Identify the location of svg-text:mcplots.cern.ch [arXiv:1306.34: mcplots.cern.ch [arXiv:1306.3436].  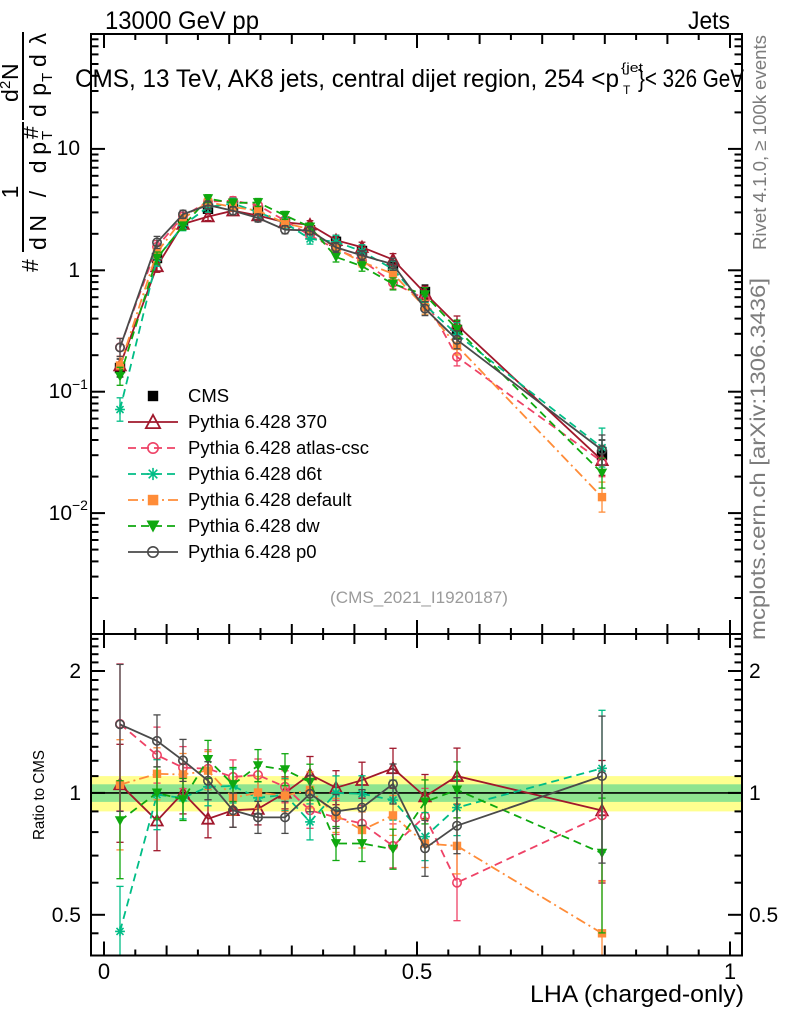
(758, 459).